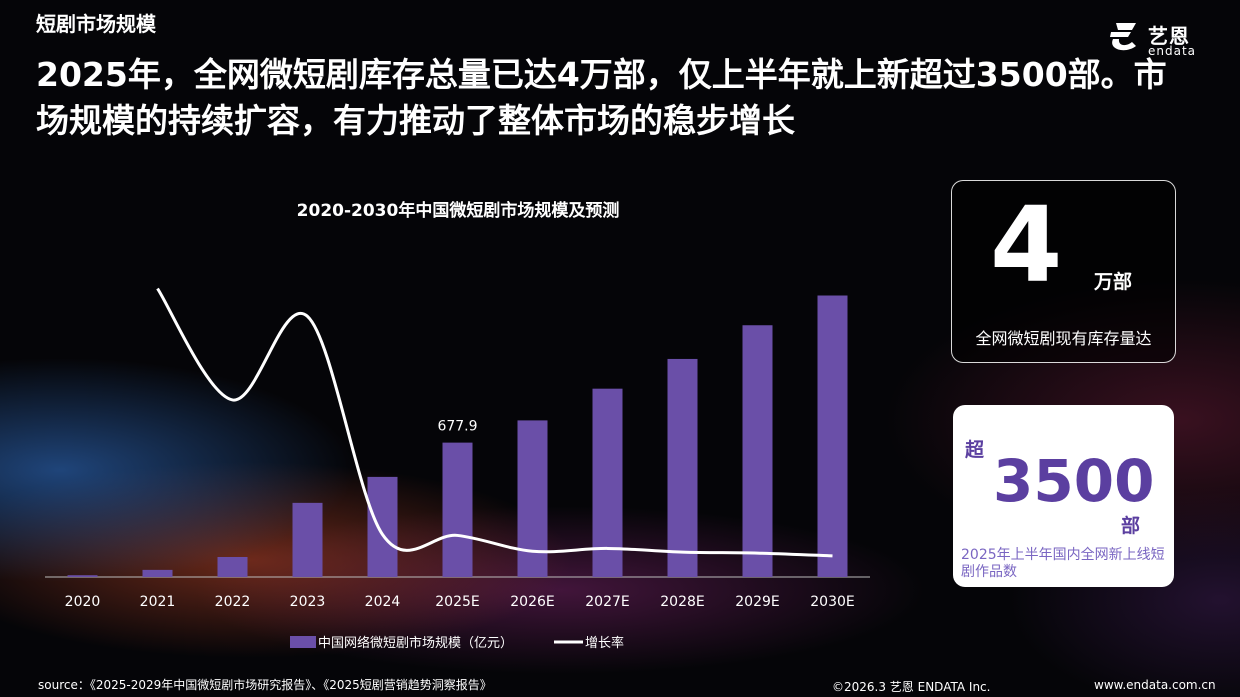 Image resolution: width=1240 pixels, height=697 pixels. I want to click on bar-2024, so click(382, 526).